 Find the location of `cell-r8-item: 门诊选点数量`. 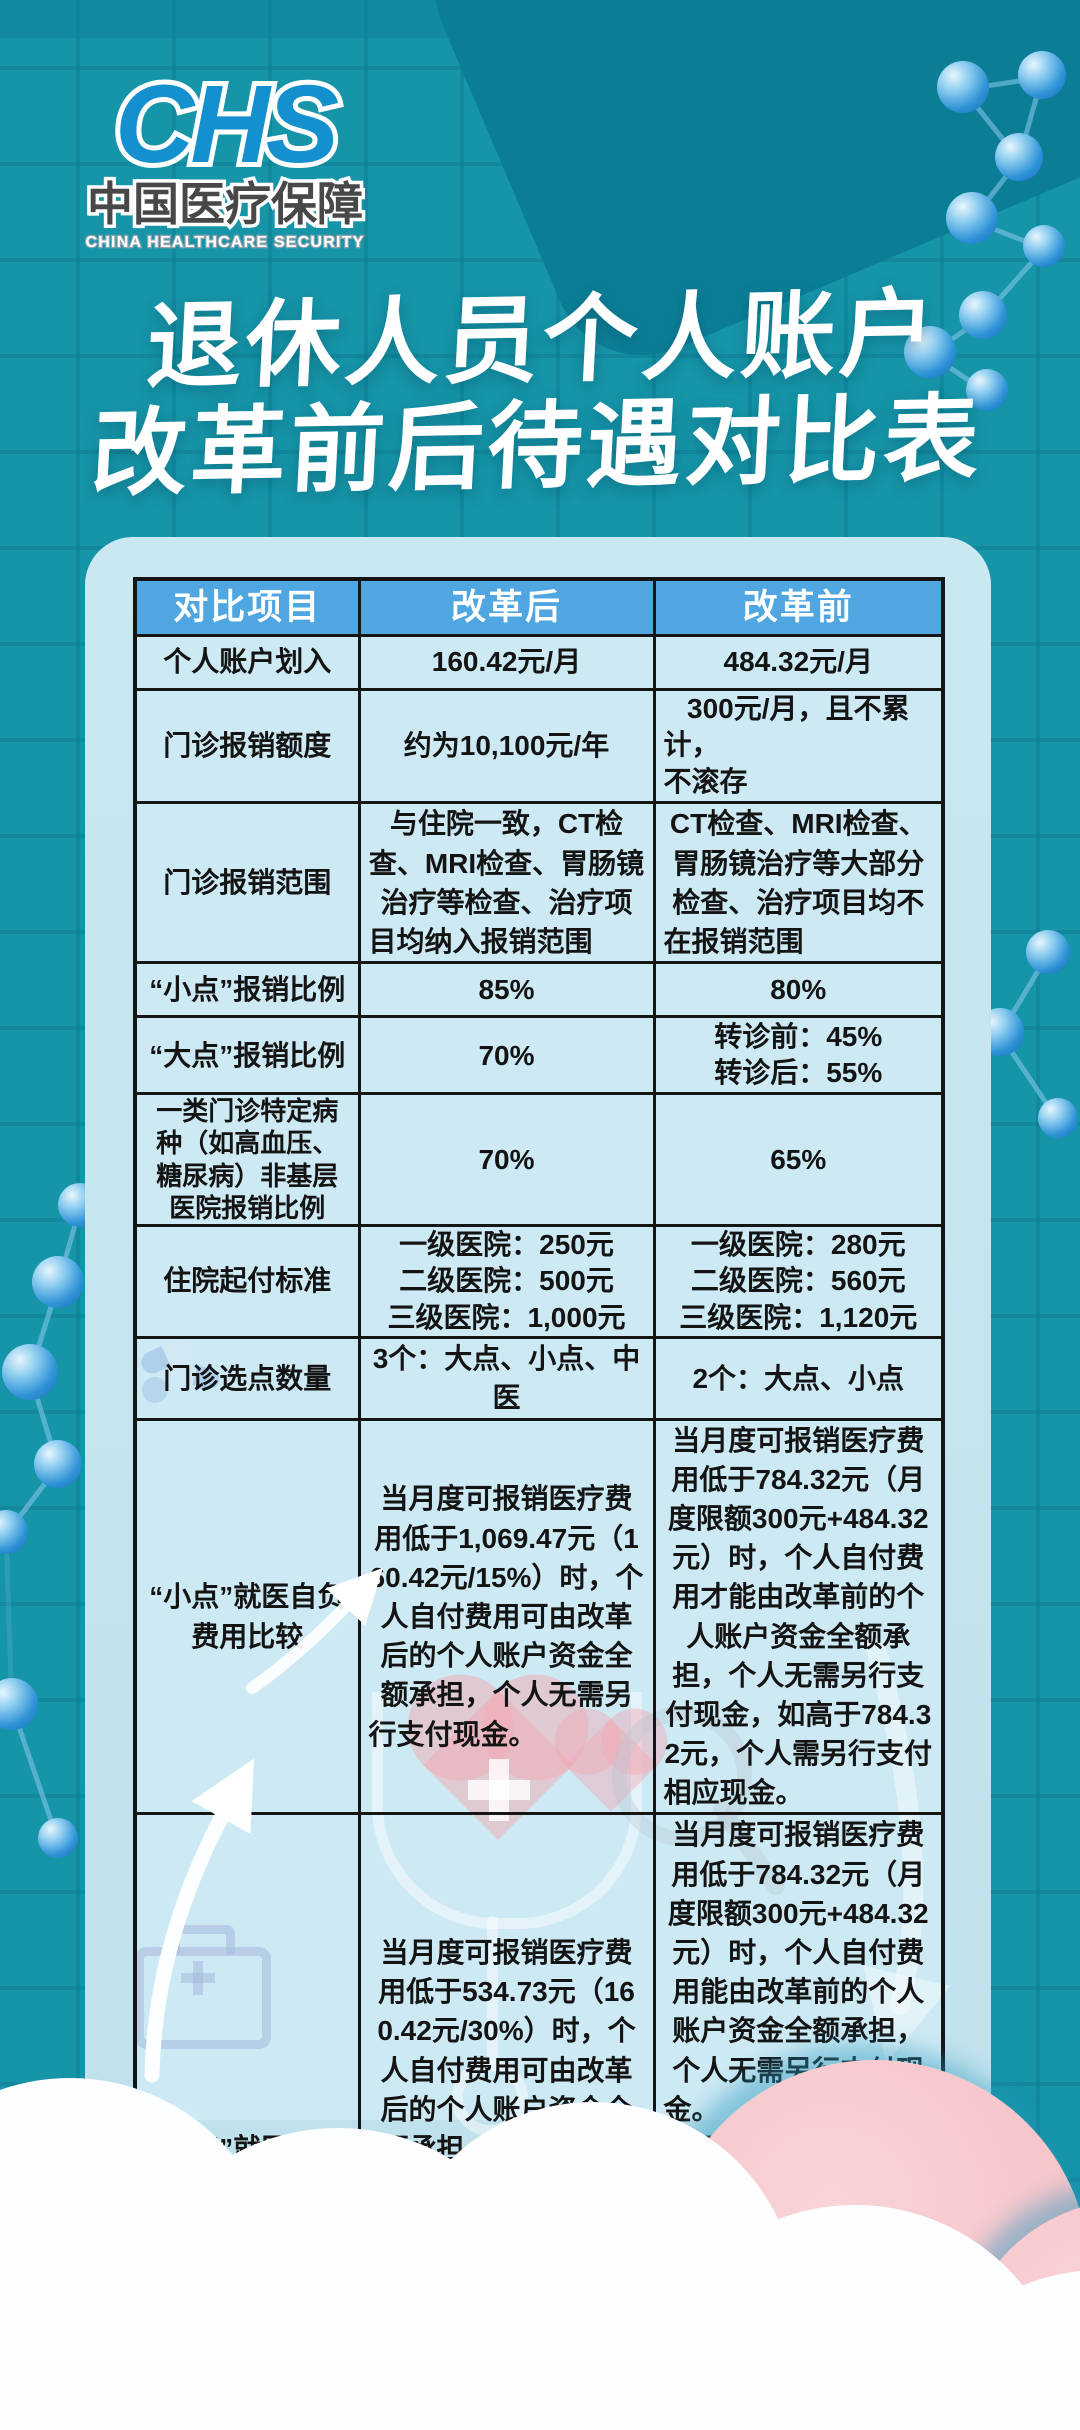

cell-r8-item: 门诊选点数量 is located at coordinates (247, 1378).